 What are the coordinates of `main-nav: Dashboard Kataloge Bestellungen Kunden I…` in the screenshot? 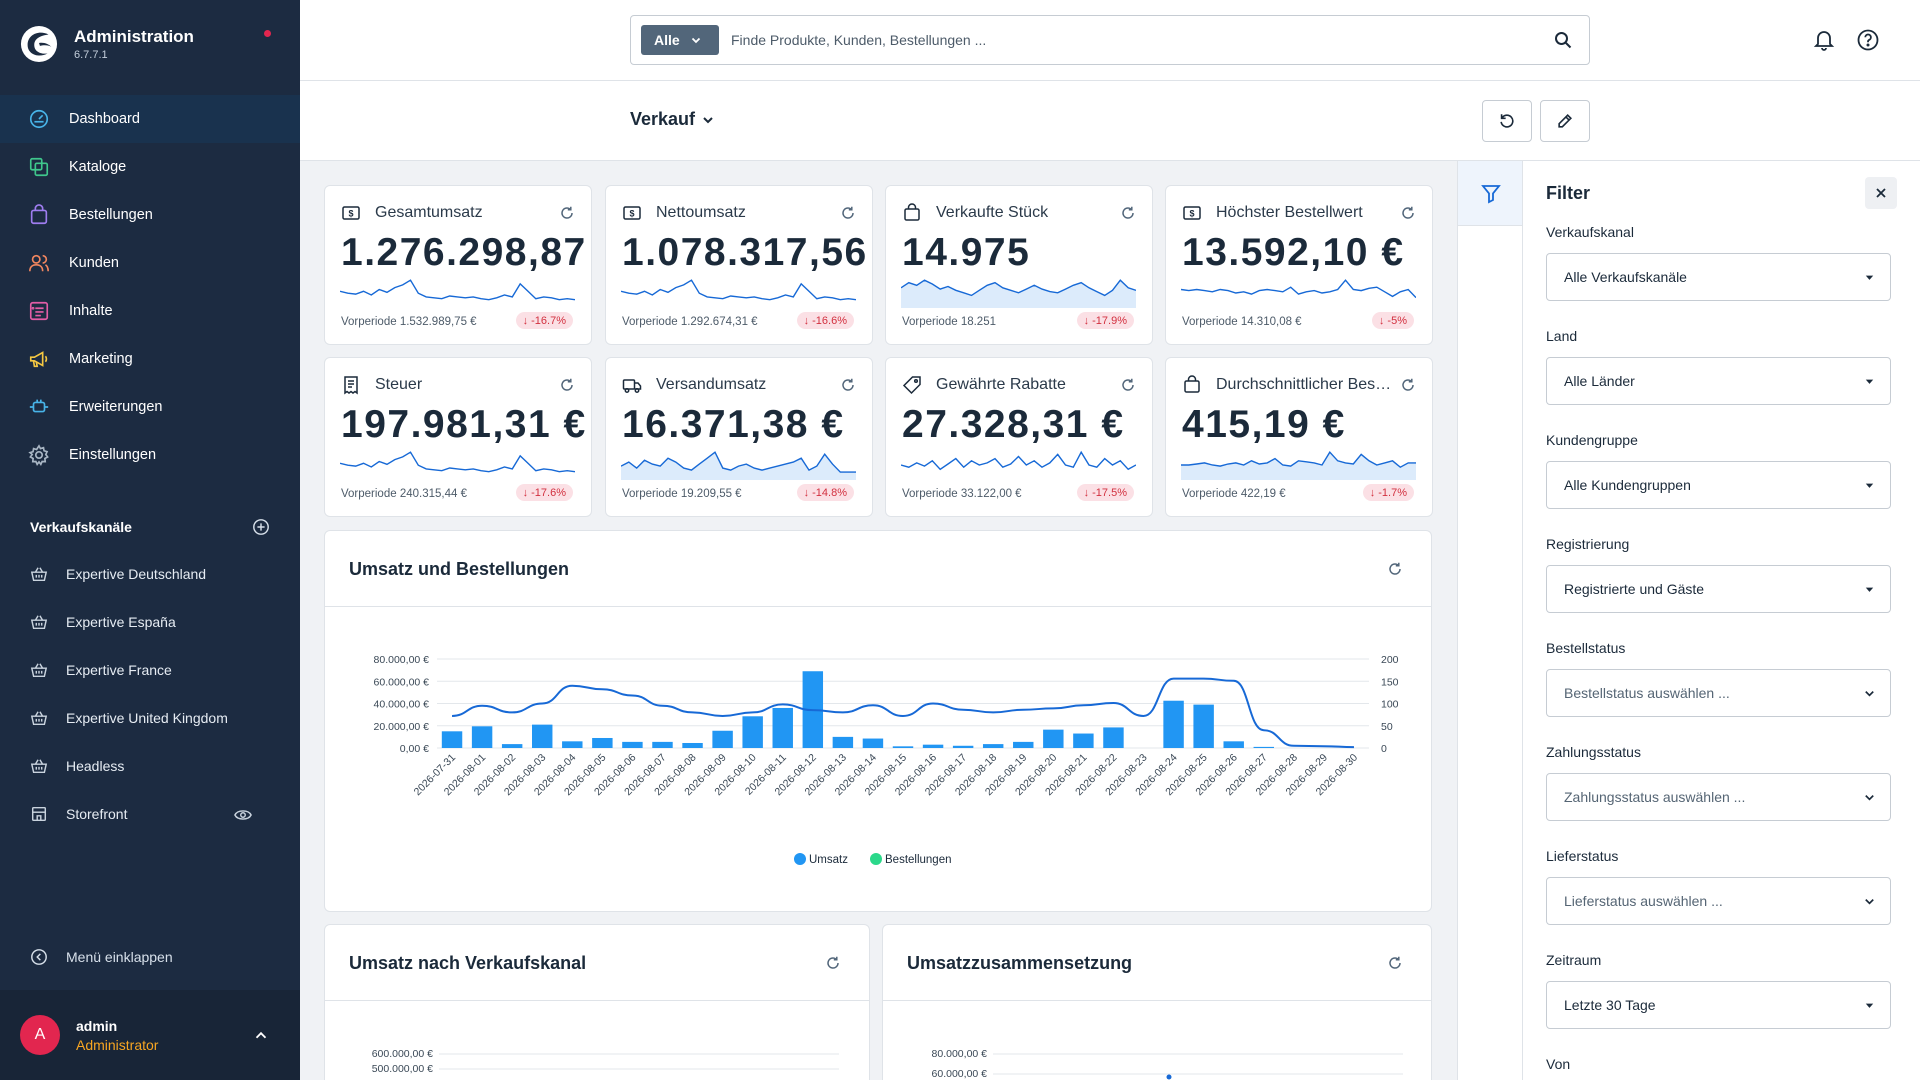 It's located at (150, 287).